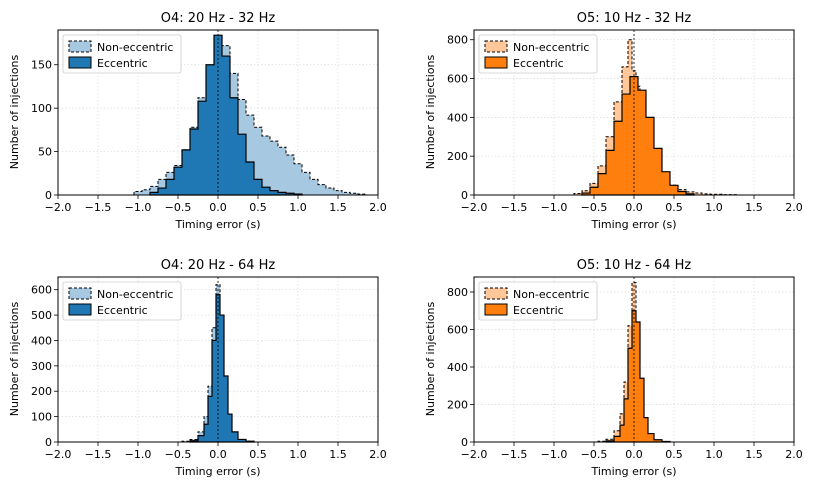 The width and height of the screenshot is (816, 490). I want to click on y-tick-label: 150, so click(41, 65).